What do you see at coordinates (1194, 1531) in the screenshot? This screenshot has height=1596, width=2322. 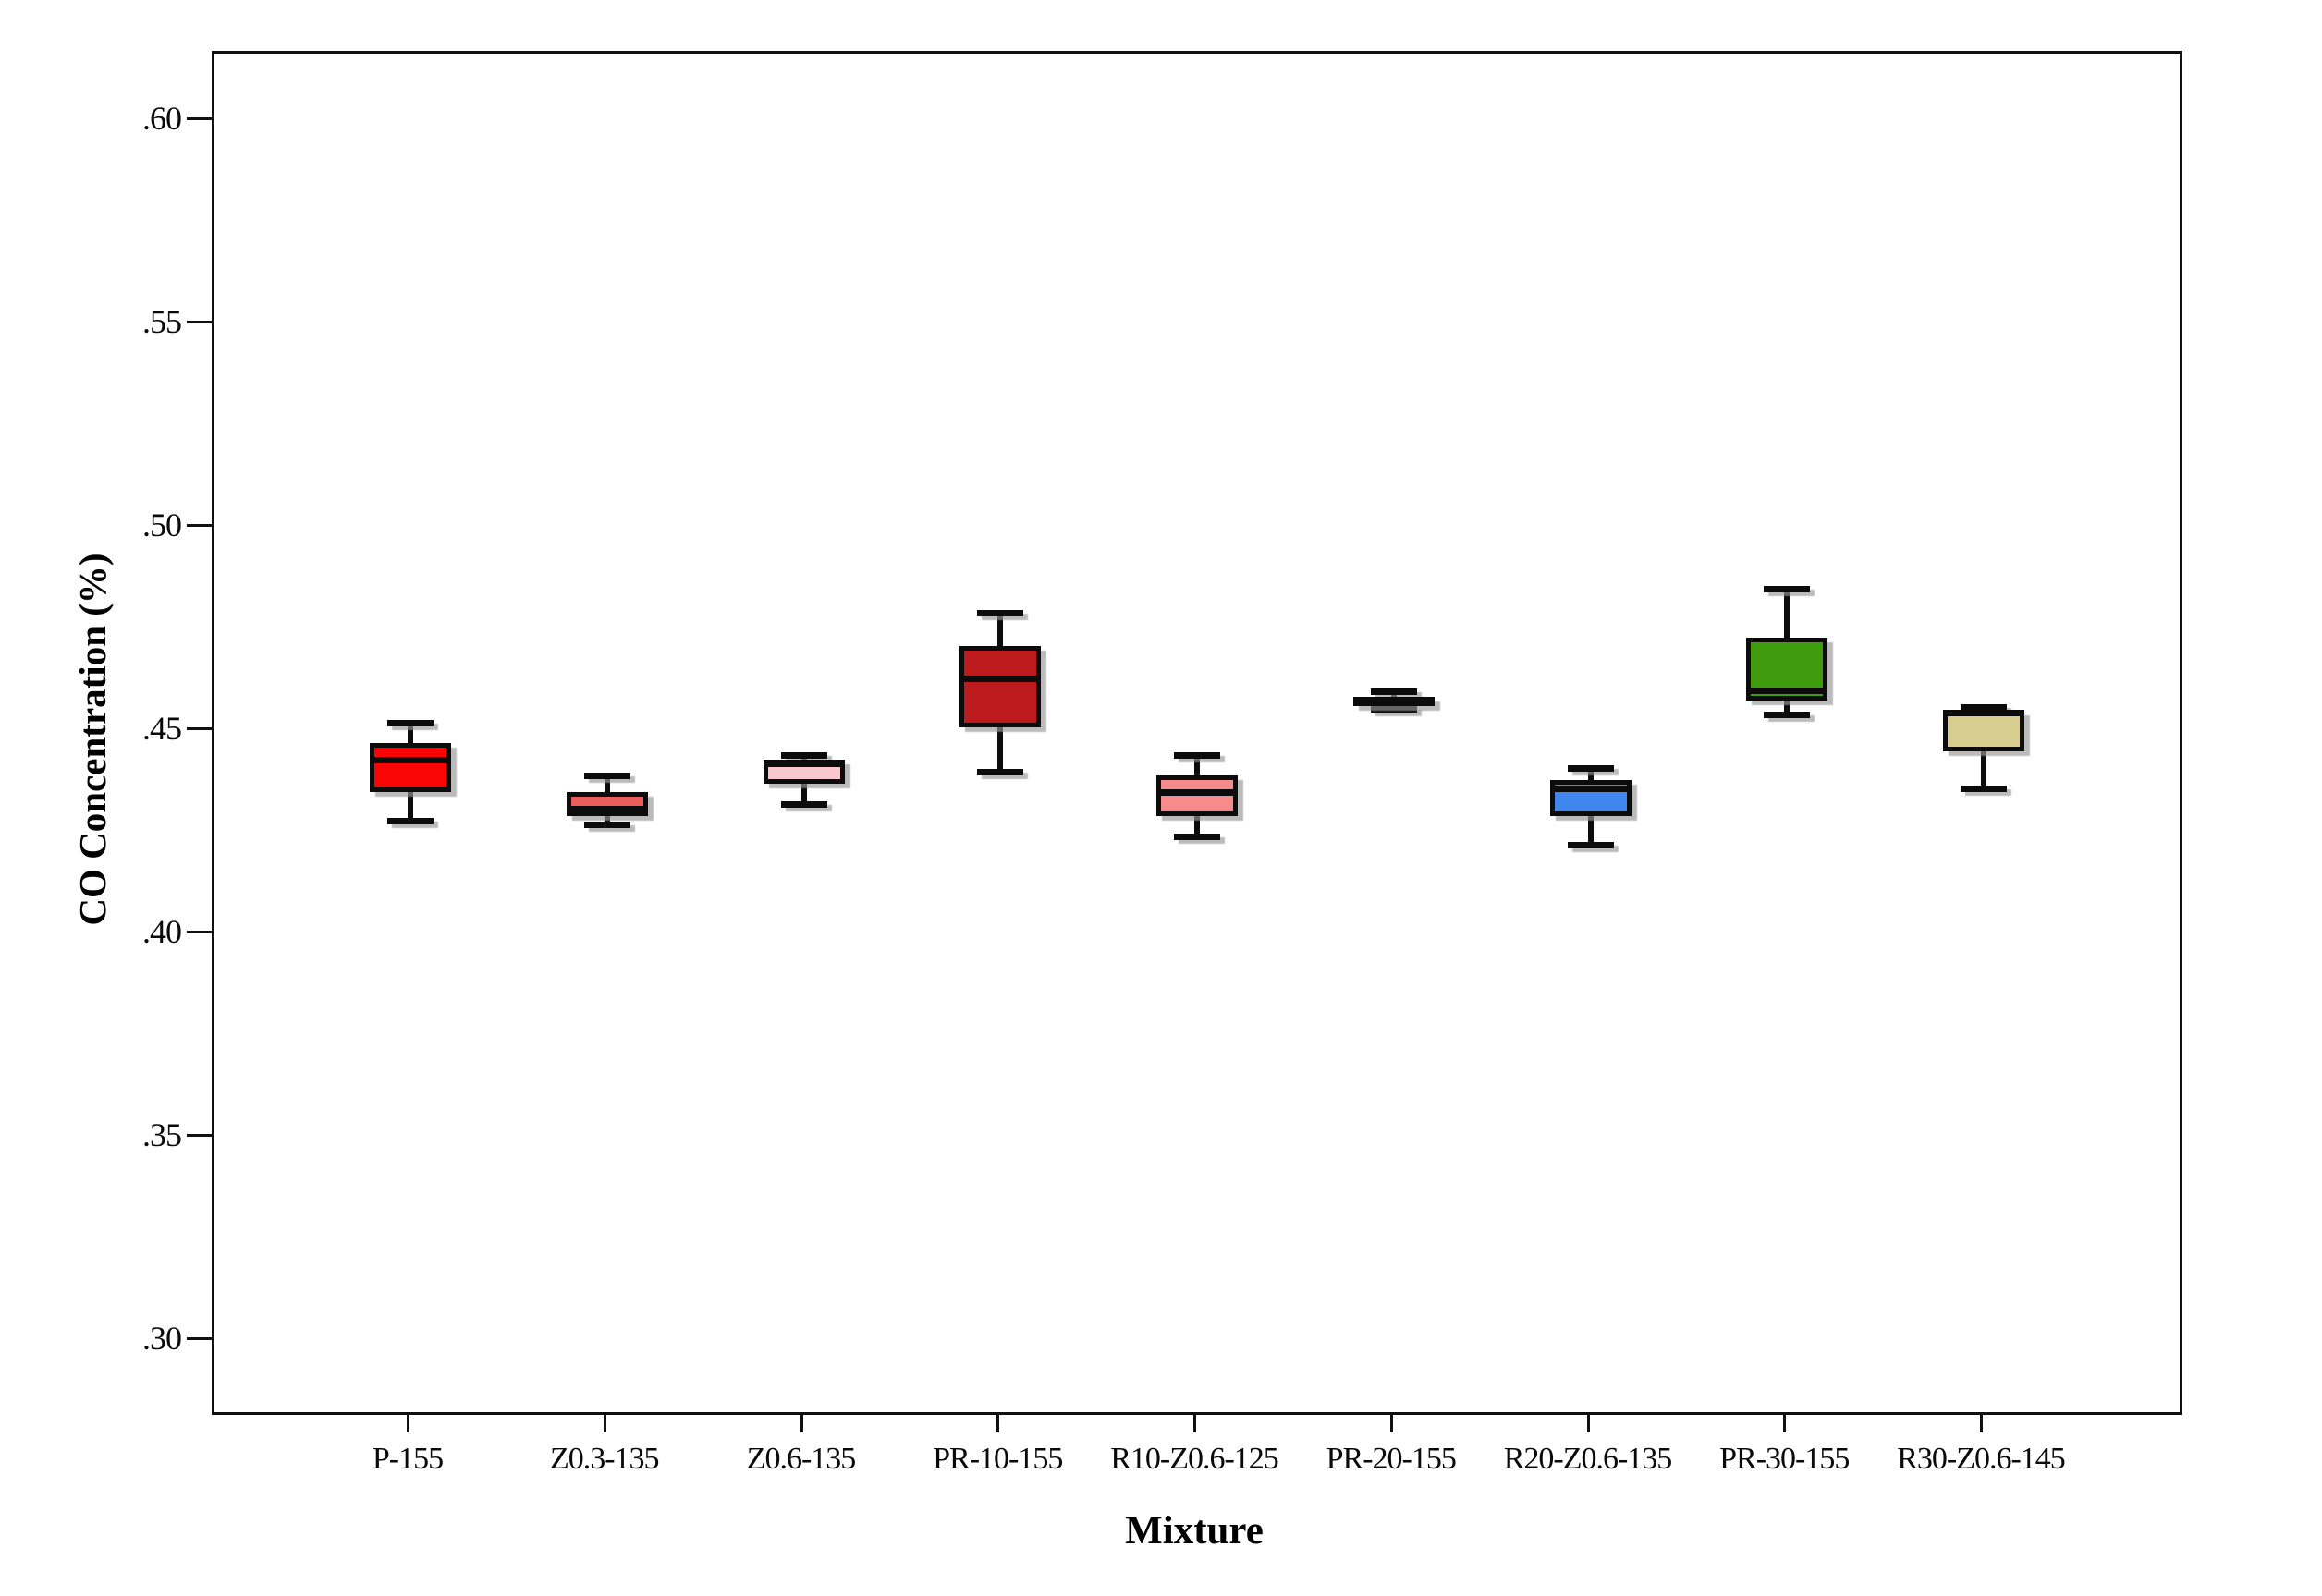 I see `x-axis-title: Mixture` at bounding box center [1194, 1531].